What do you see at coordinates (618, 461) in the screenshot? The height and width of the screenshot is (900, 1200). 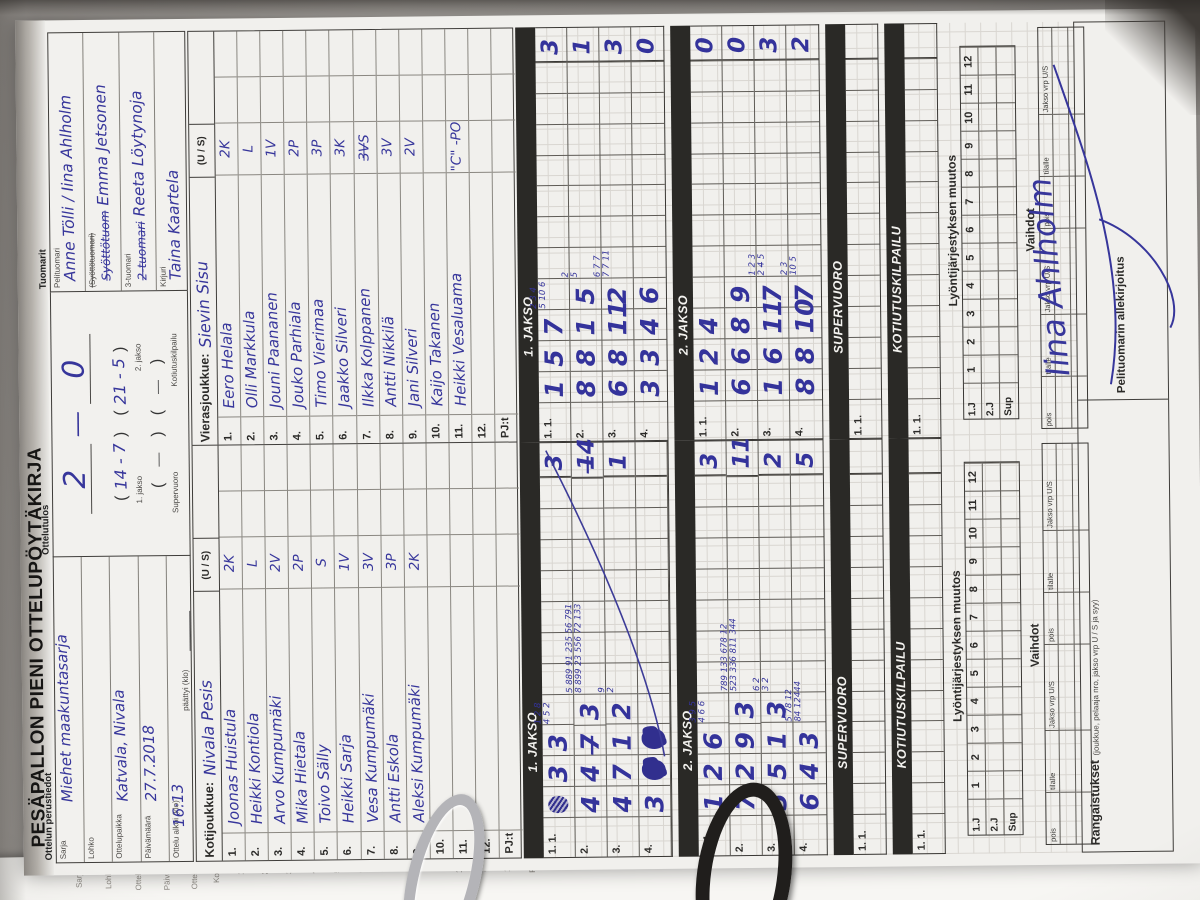 I see `row-total-value: 1` at bounding box center [618, 461].